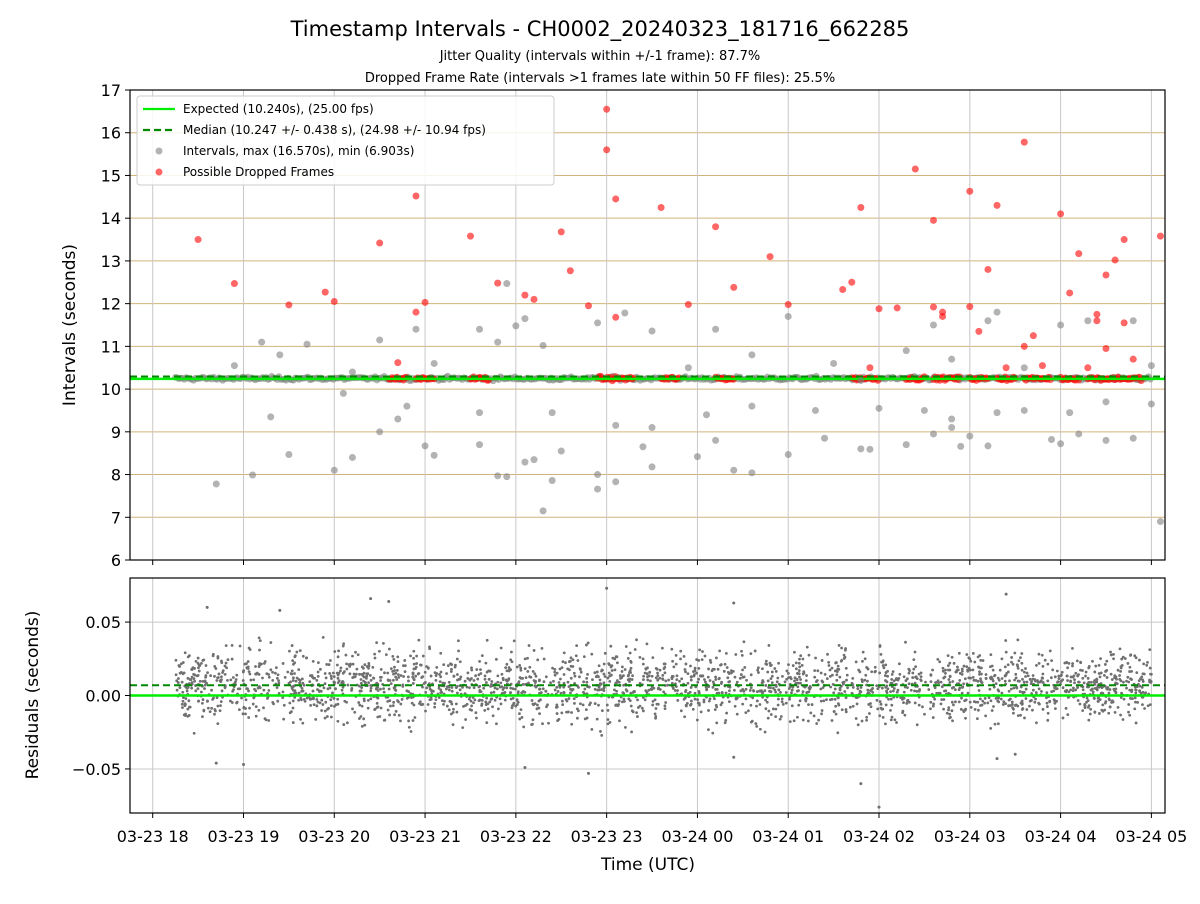  What do you see at coordinates (153, 836) in the screenshot?
I see `xtick-label: 03-23 18` at bounding box center [153, 836].